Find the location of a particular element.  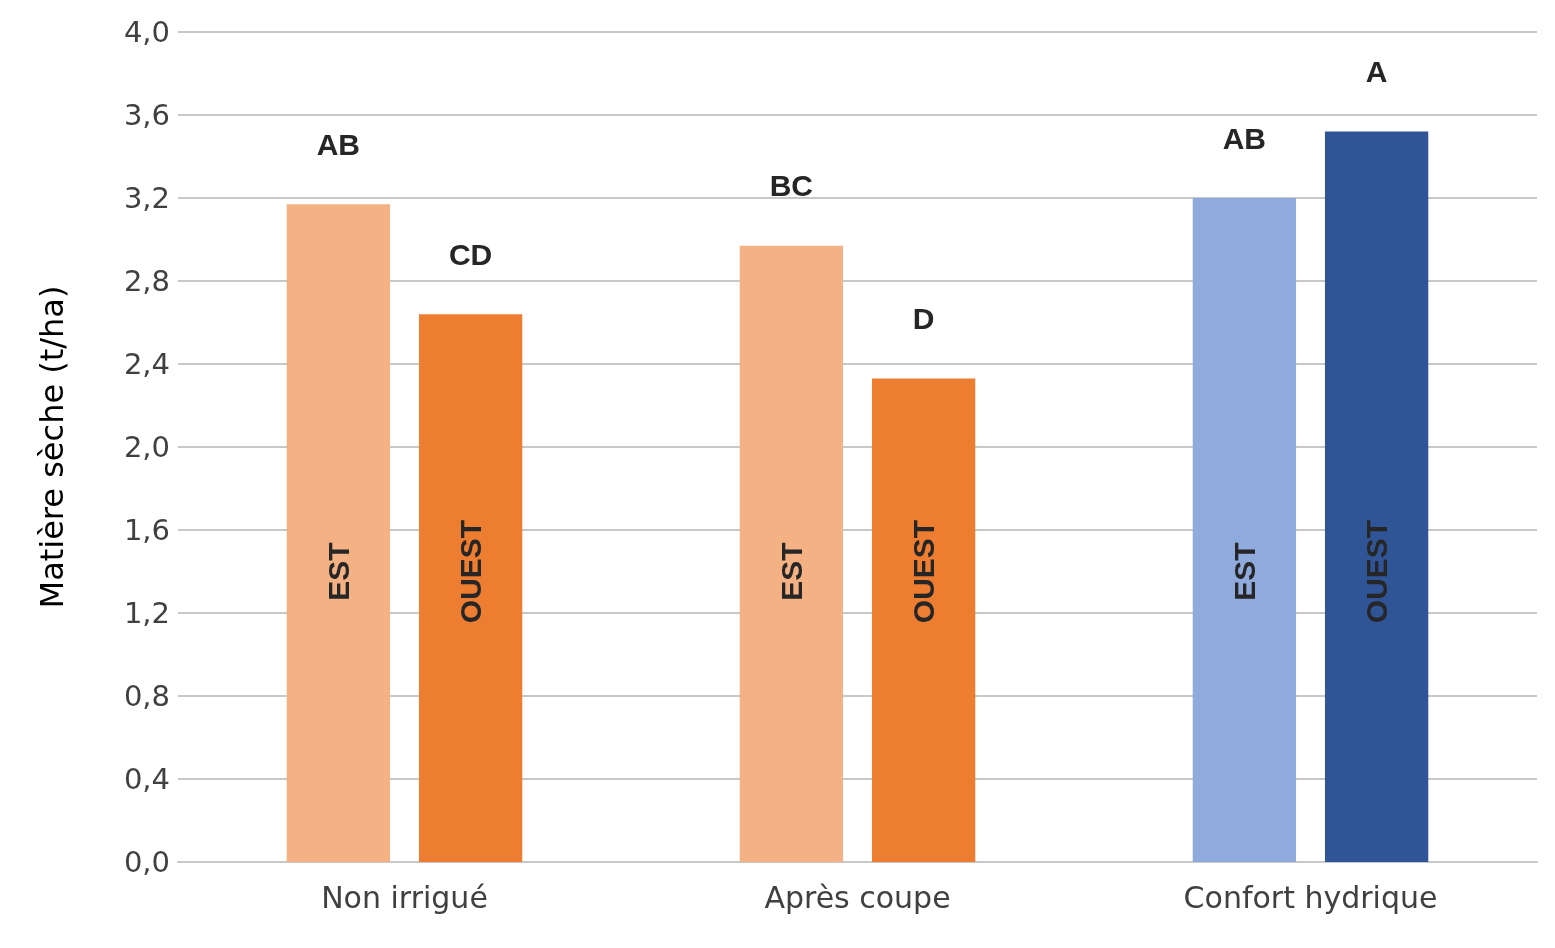

y-tick-label: 1,6 is located at coordinates (146, 530).